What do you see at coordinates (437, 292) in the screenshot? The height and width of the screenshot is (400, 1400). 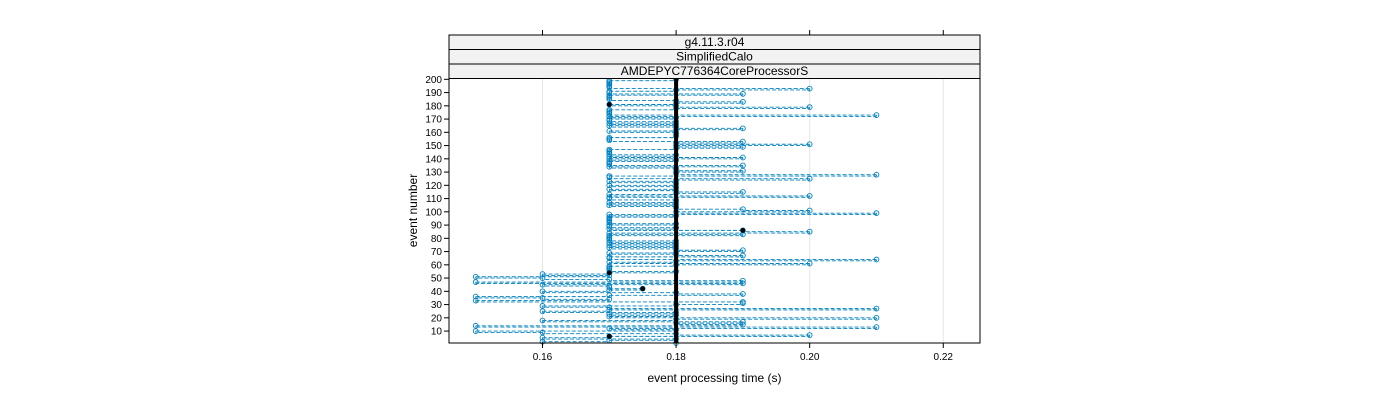 I see `y-tick-label: 40` at bounding box center [437, 292].